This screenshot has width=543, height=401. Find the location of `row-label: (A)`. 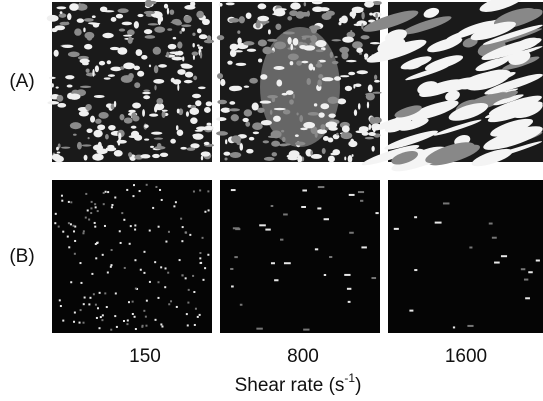

row-label: (A) is located at coordinates (21, 81).